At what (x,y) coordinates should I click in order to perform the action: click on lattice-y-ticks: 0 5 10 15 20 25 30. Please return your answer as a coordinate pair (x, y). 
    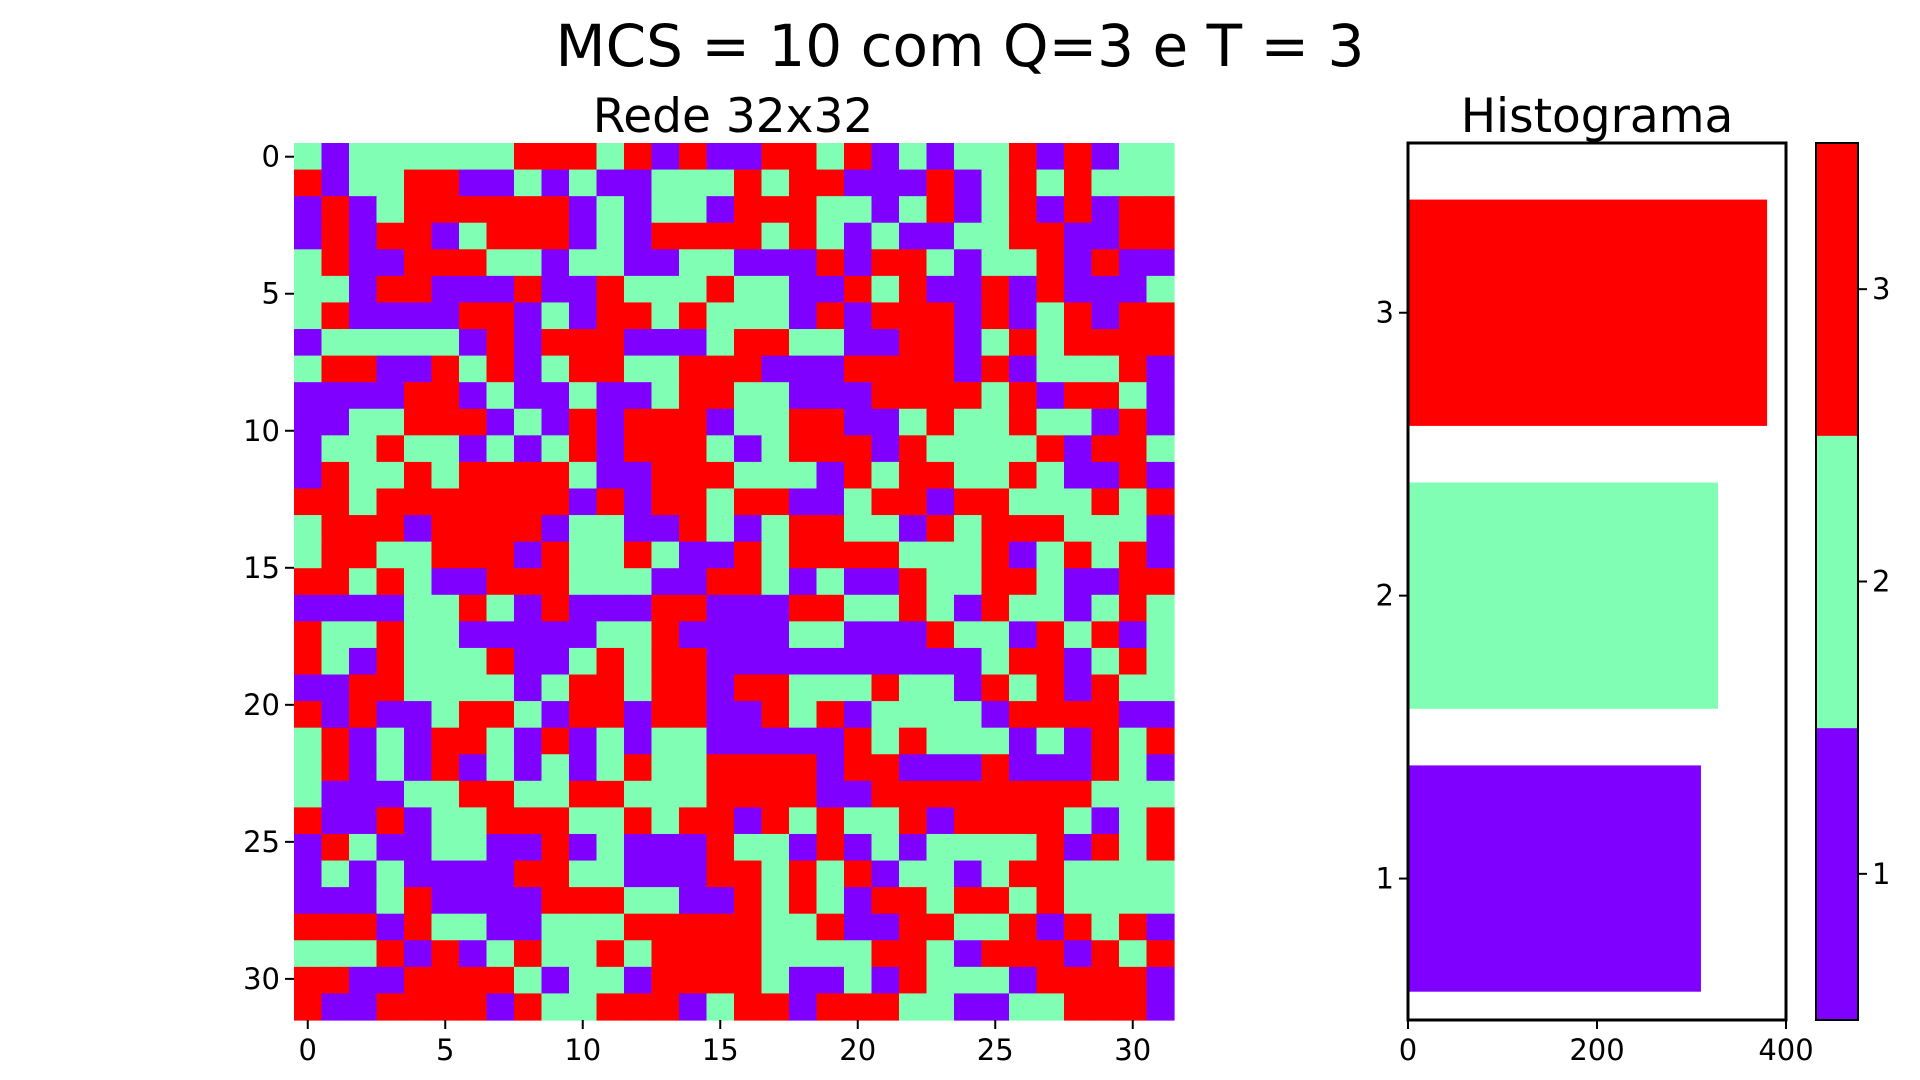
    Looking at the image, I should click on (268, 568).